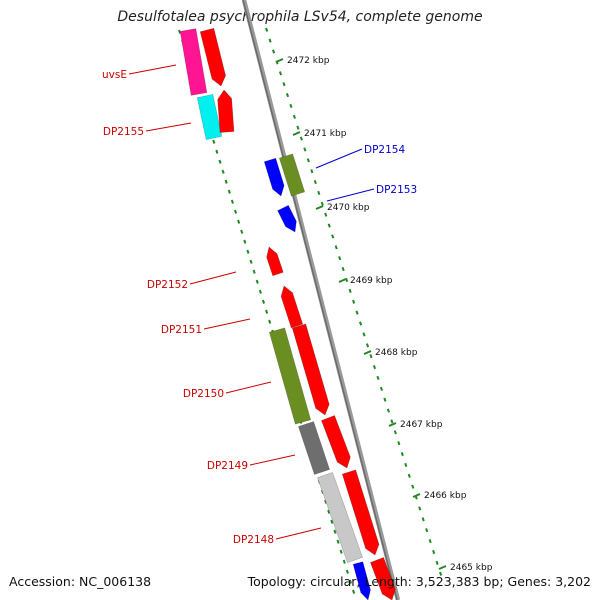 The width and height of the screenshot is (600, 600). I want to click on kbp-tick-label: 2466 kbp, so click(445, 496).